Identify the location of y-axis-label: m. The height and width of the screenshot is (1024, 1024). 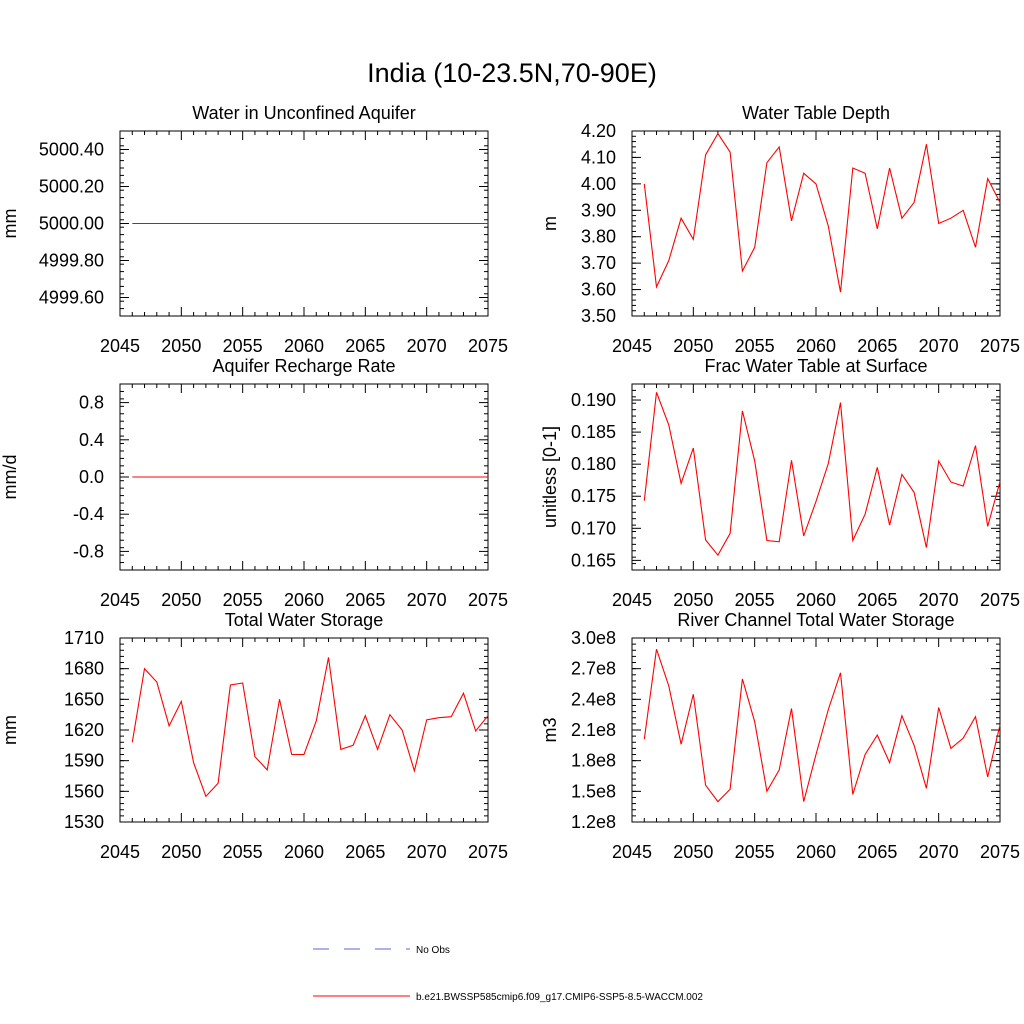
(550, 223).